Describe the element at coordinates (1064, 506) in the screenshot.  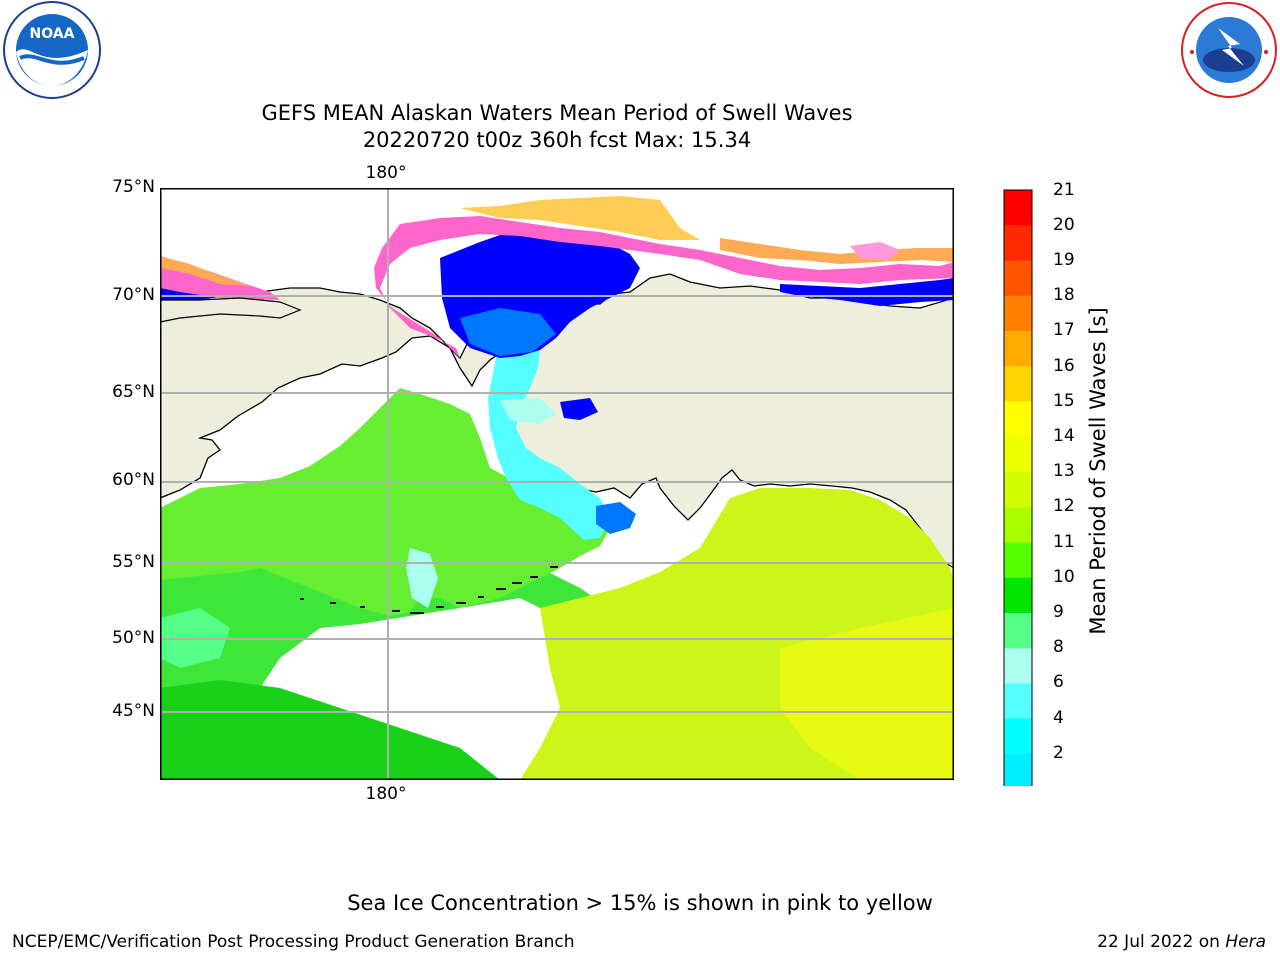
I see `colorbar-tick-12: 12` at that location.